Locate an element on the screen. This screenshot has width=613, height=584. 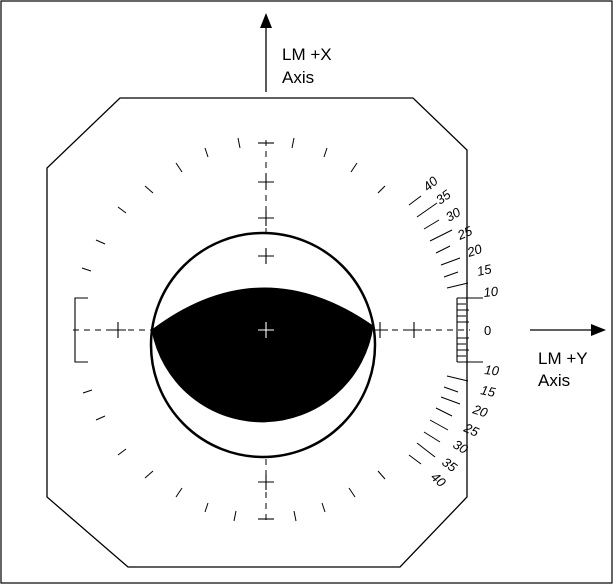
lower-scale-label-15: 15 is located at coordinates (488, 391).